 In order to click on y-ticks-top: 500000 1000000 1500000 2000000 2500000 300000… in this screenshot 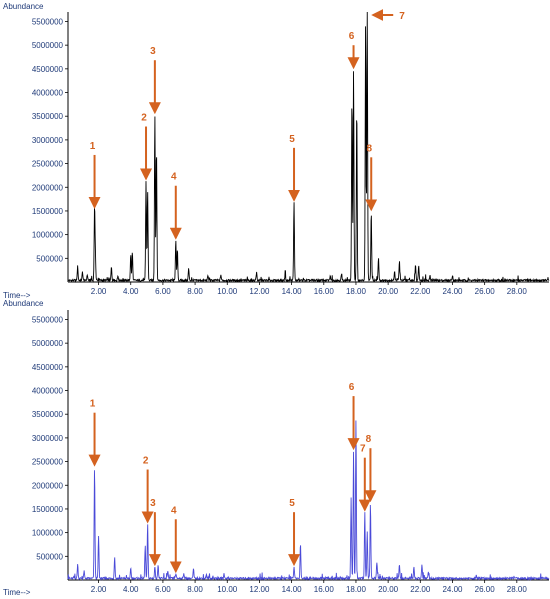, I will do `click(50, 140)`.